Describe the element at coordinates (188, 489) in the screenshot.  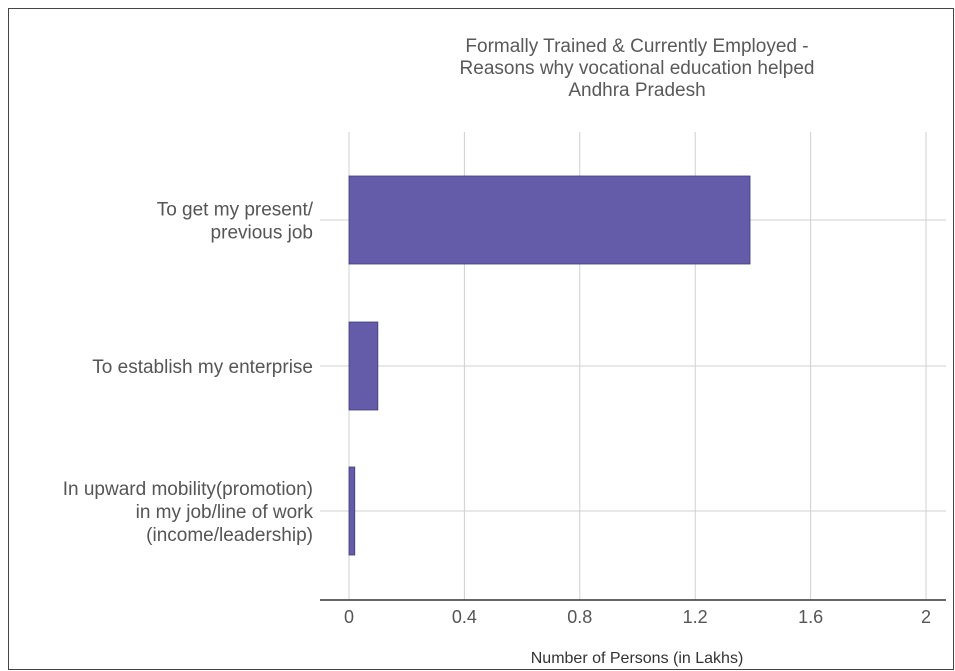
I see `category-label: In upward mobility(promotion)` at that location.